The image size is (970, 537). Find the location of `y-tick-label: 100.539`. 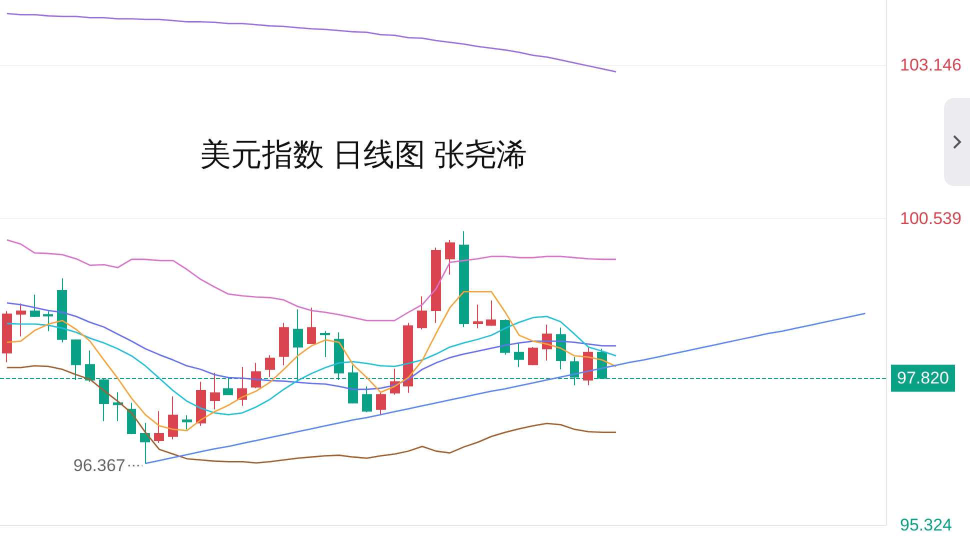

y-tick-label: 100.539 is located at coordinates (931, 218).